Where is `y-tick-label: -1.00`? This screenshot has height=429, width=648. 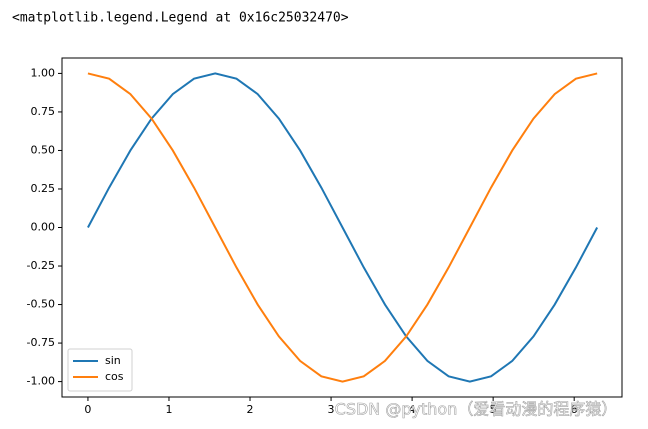 y-tick-label: -1.00 is located at coordinates (41, 381).